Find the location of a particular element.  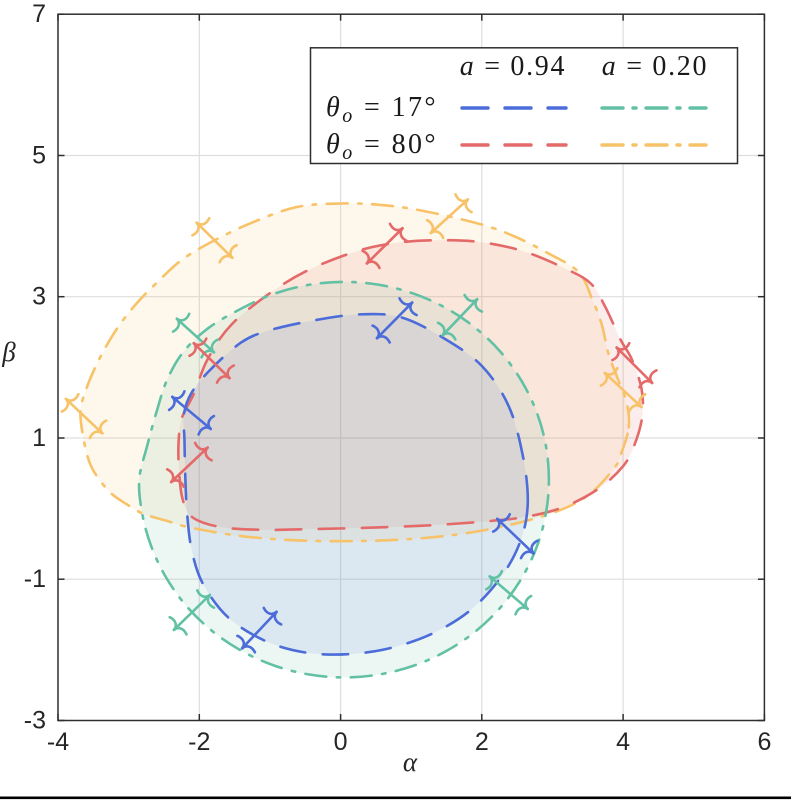

svg-text: a = 0.20 is located at coordinates (655, 66).